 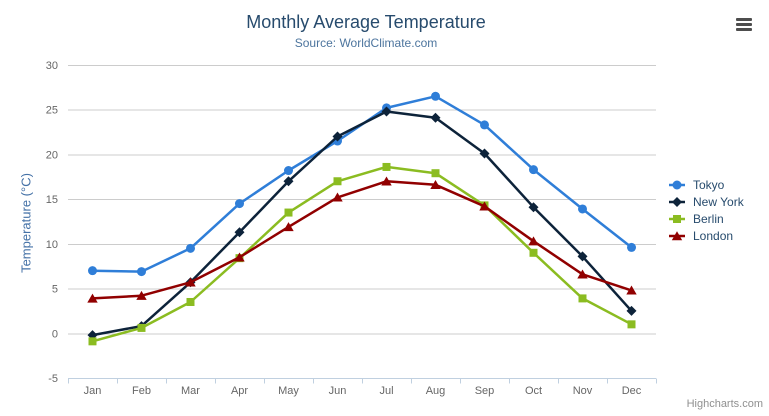 What do you see at coordinates (582, 298) in the screenshot?
I see `data-point-berlin-nov` at bounding box center [582, 298].